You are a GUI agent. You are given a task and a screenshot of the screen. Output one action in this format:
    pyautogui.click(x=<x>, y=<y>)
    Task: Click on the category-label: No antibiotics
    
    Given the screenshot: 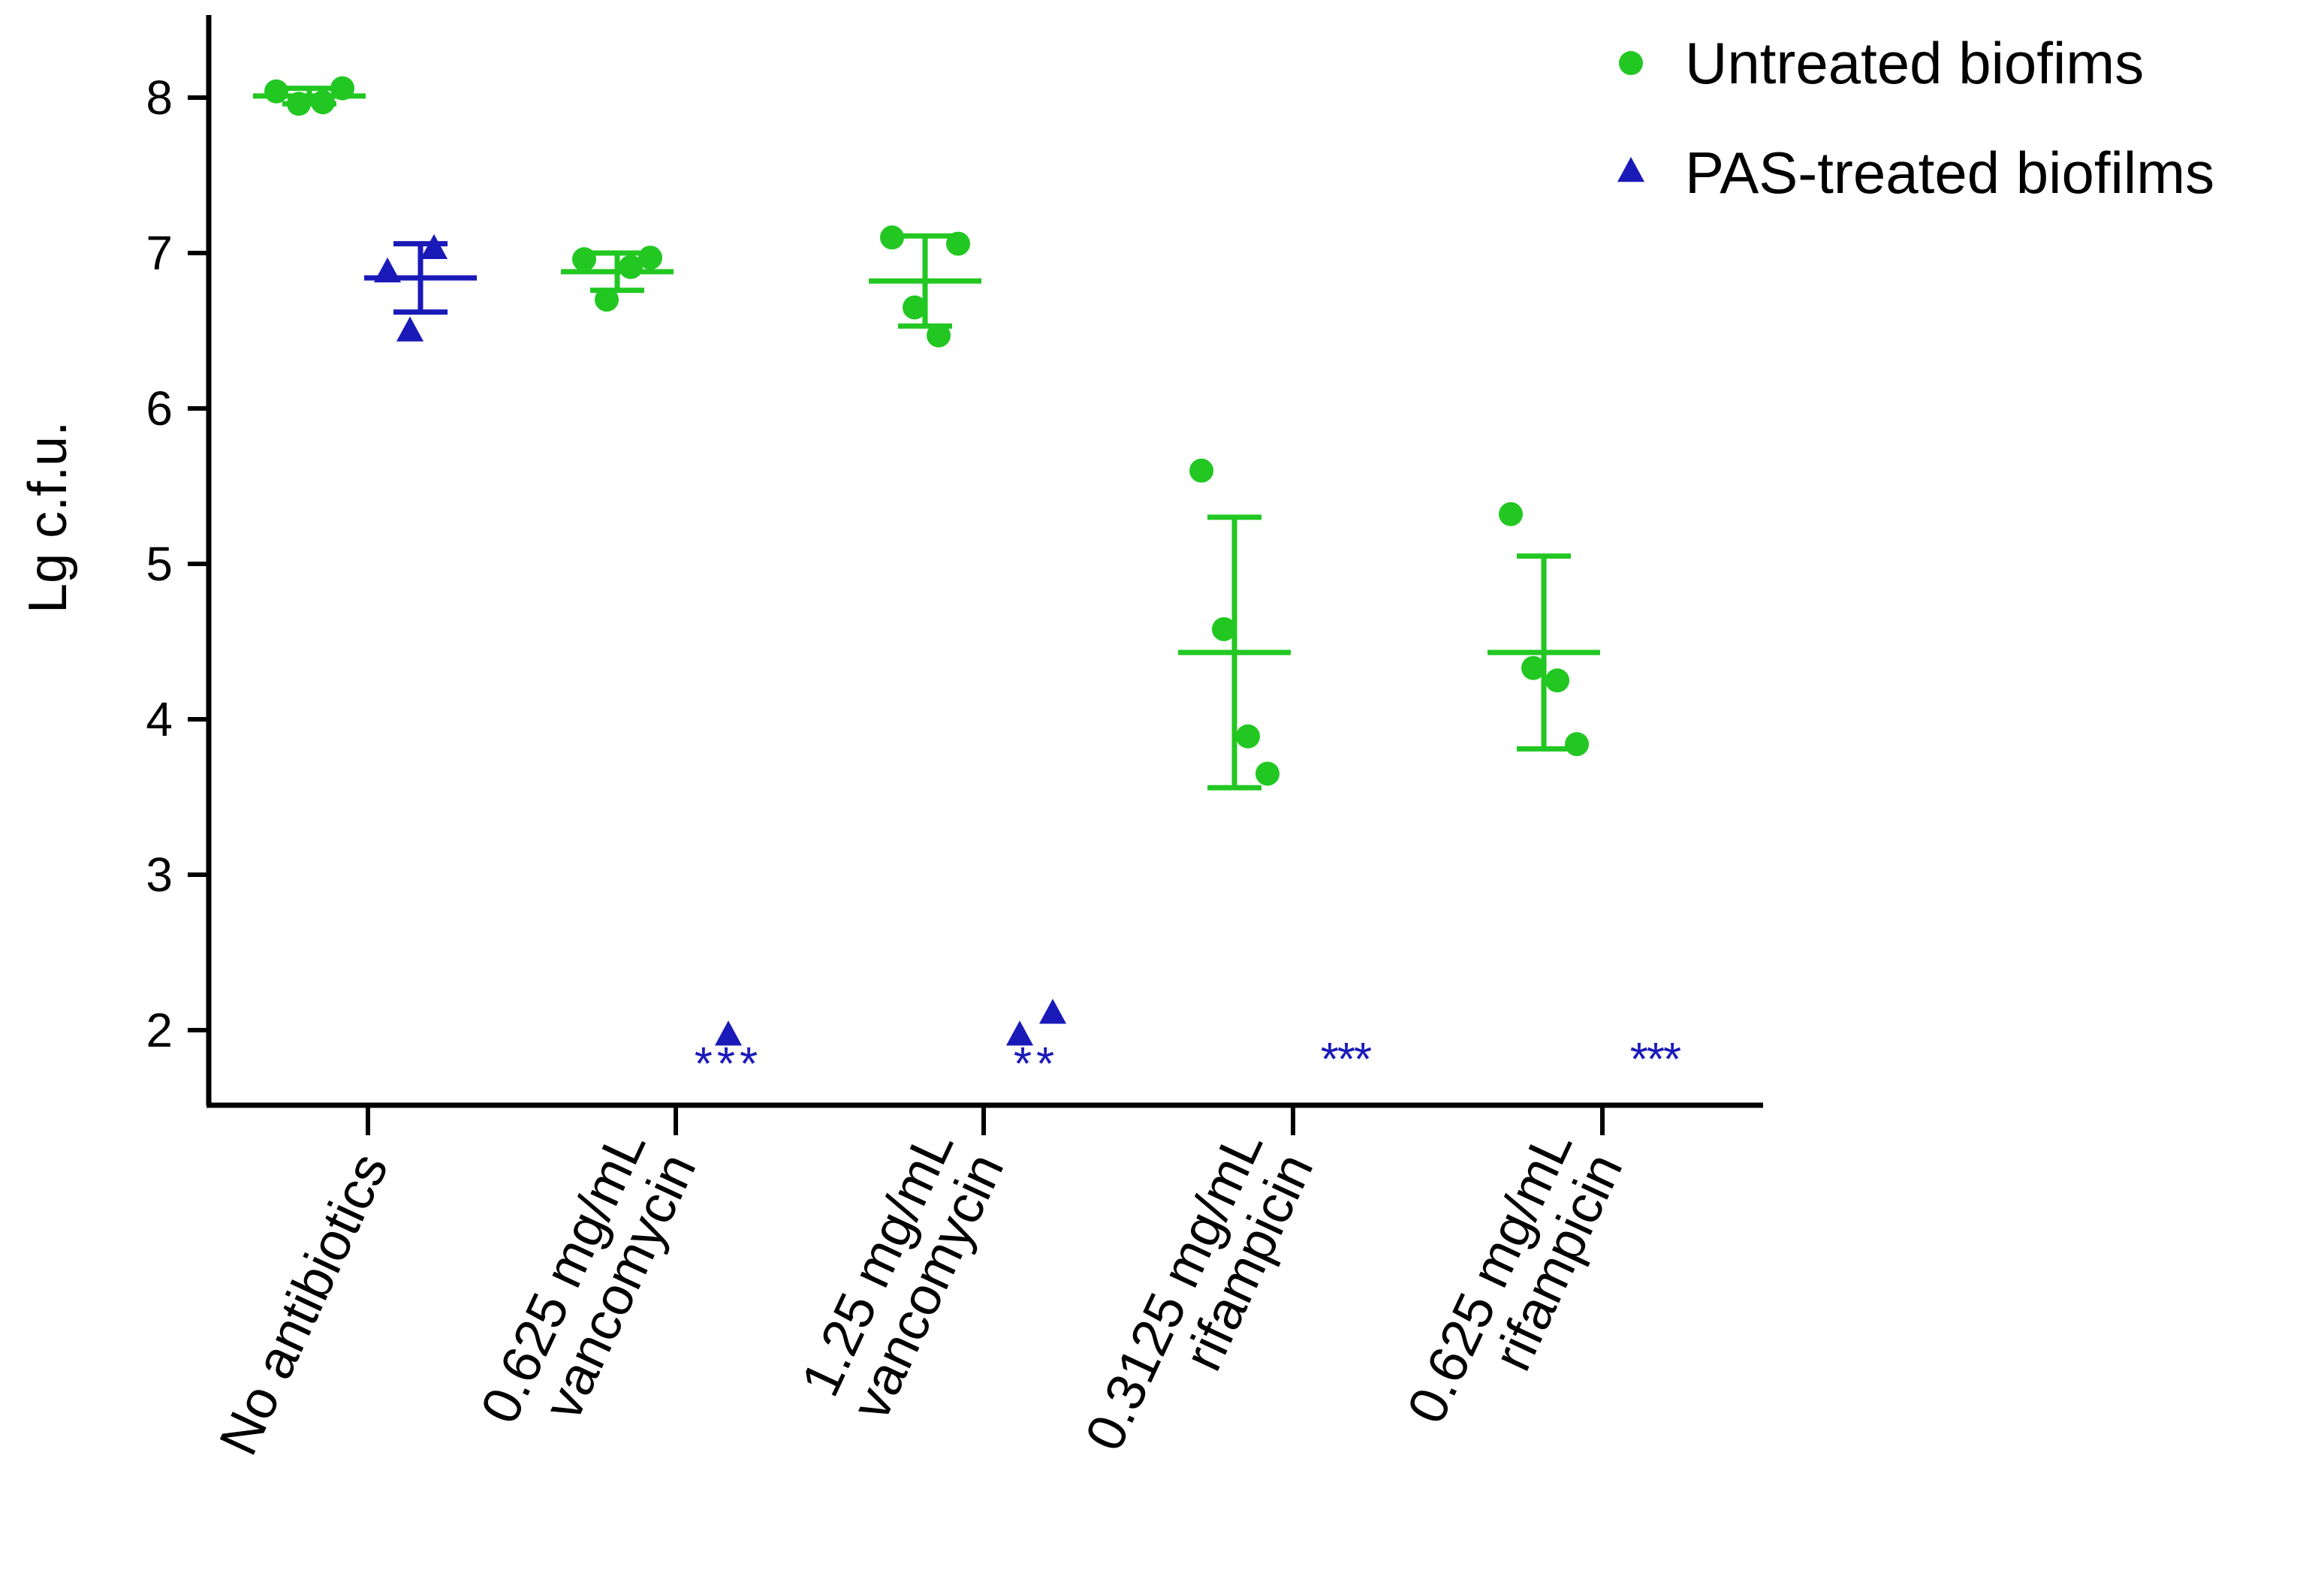 What is the action you would take?
    pyautogui.click(x=303, y=1304)
    